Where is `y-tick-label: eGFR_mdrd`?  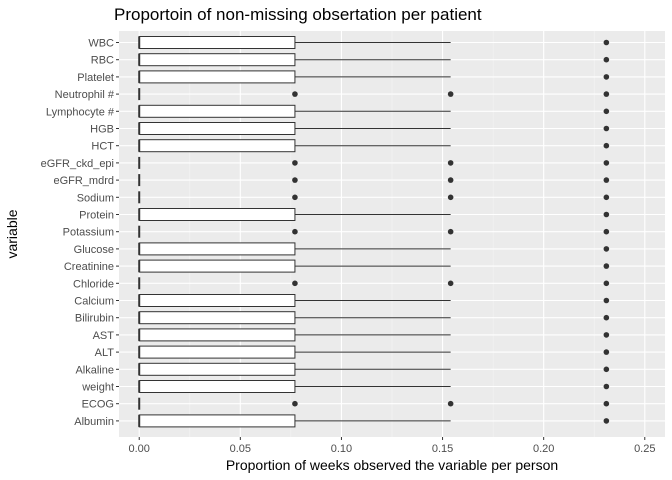 y-tick-label: eGFR_mdrd is located at coordinates (83, 181).